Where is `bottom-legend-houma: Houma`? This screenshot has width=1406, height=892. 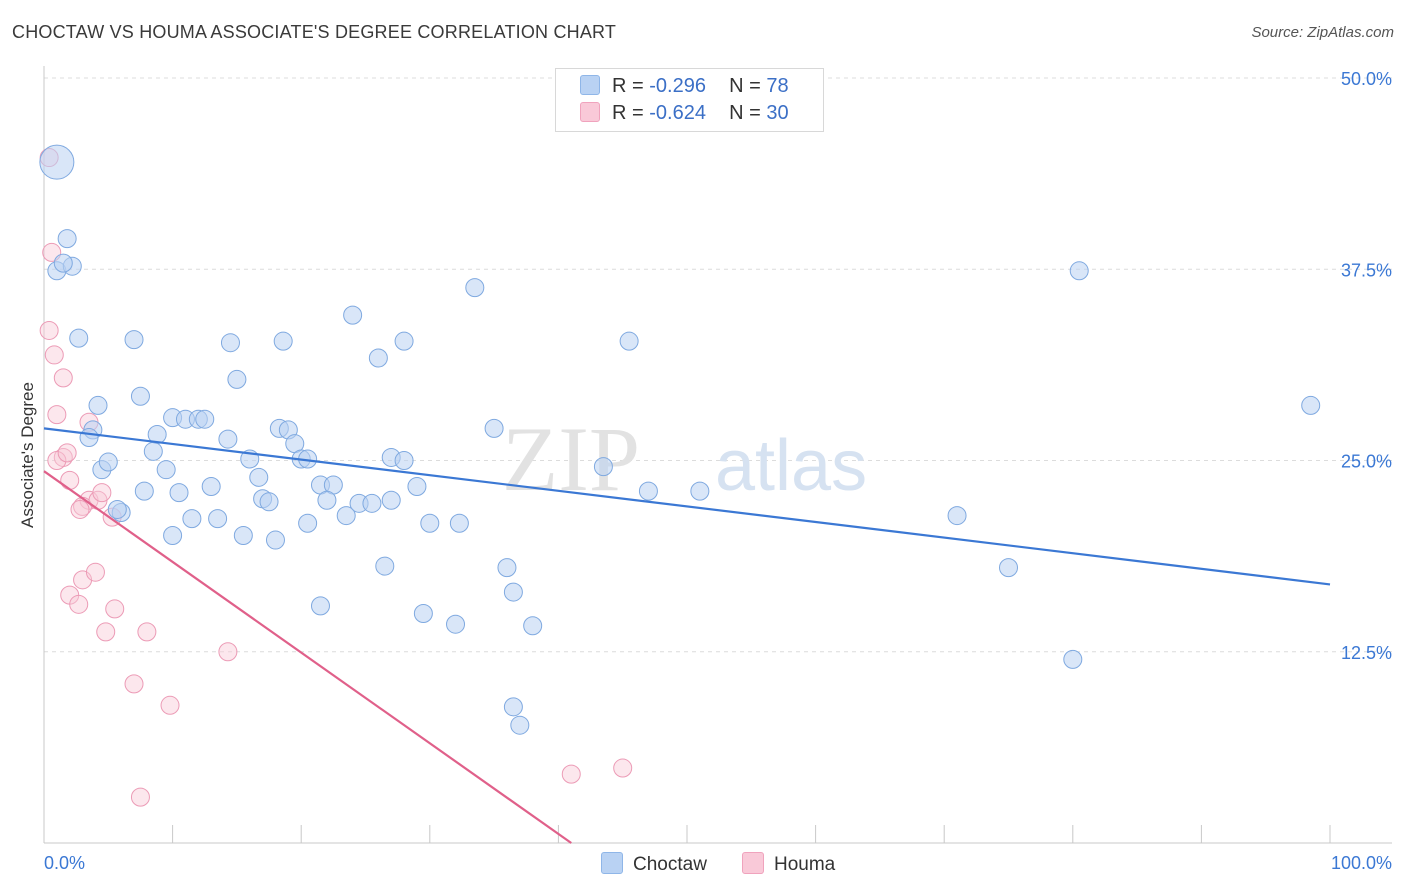
bottom-legend-houma: Houma is located at coordinates (788, 864).